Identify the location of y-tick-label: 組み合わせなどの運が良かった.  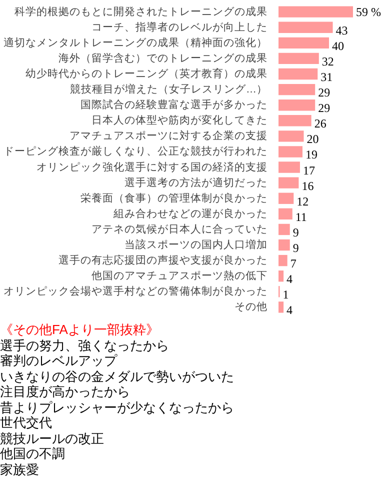
(190, 213).